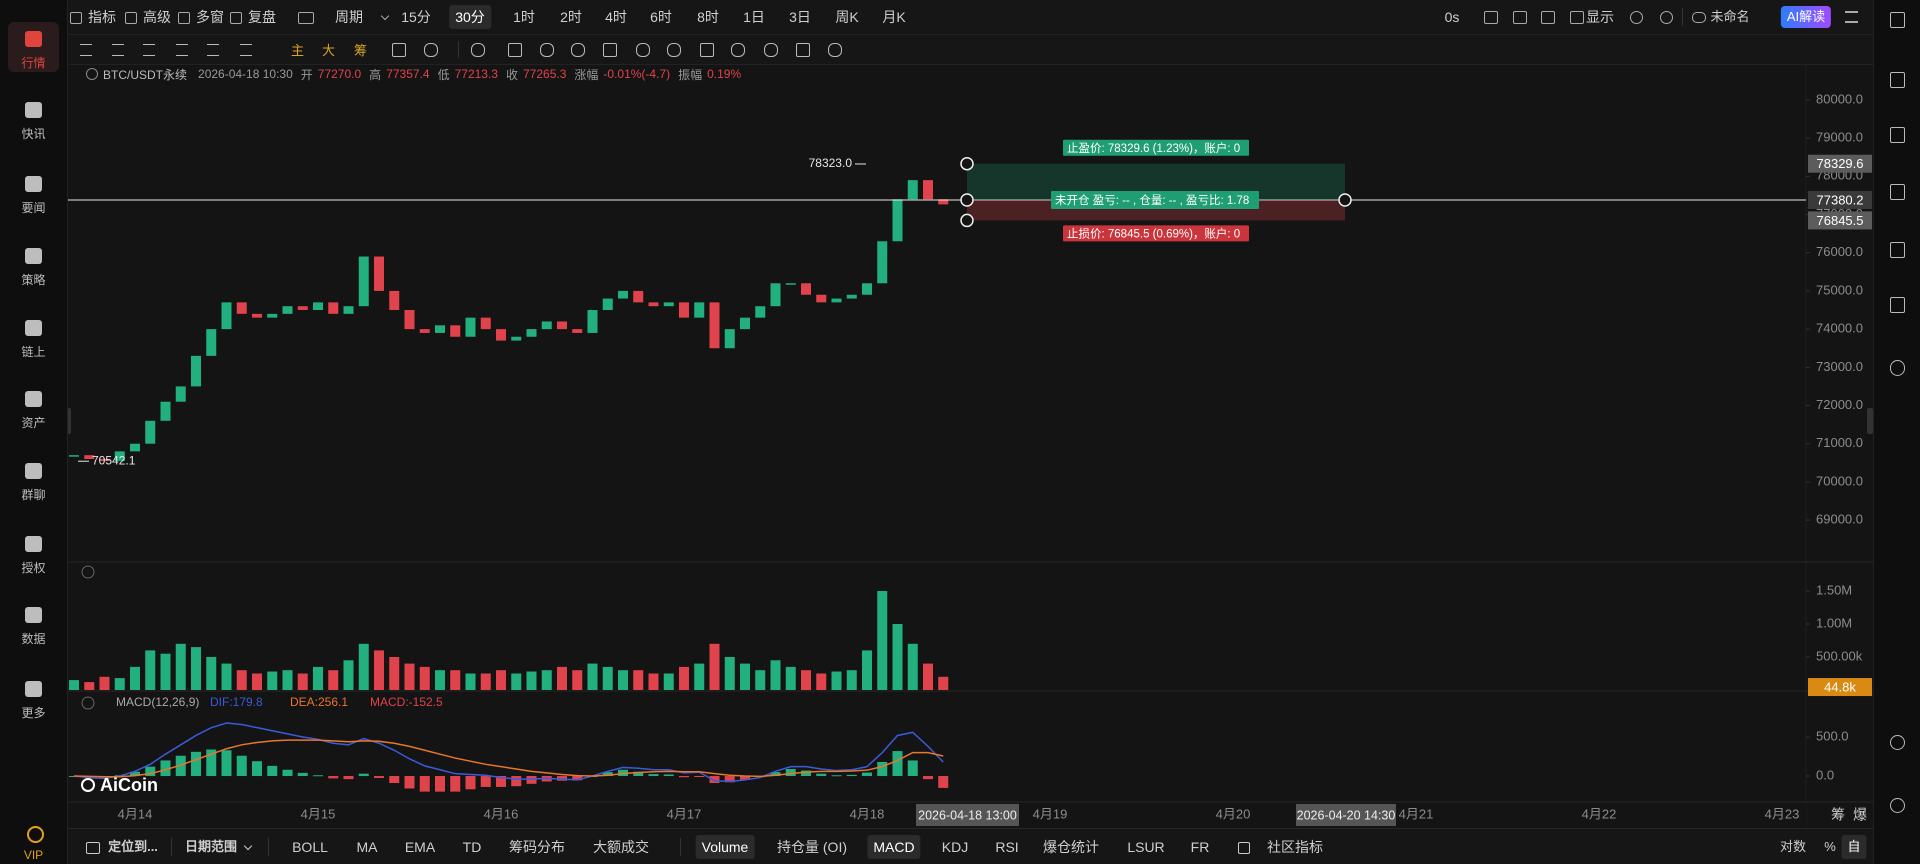 The height and width of the screenshot is (864, 1920). Describe the element at coordinates (420, 847) in the screenshot. I see `indicator-button: EMA` at that location.